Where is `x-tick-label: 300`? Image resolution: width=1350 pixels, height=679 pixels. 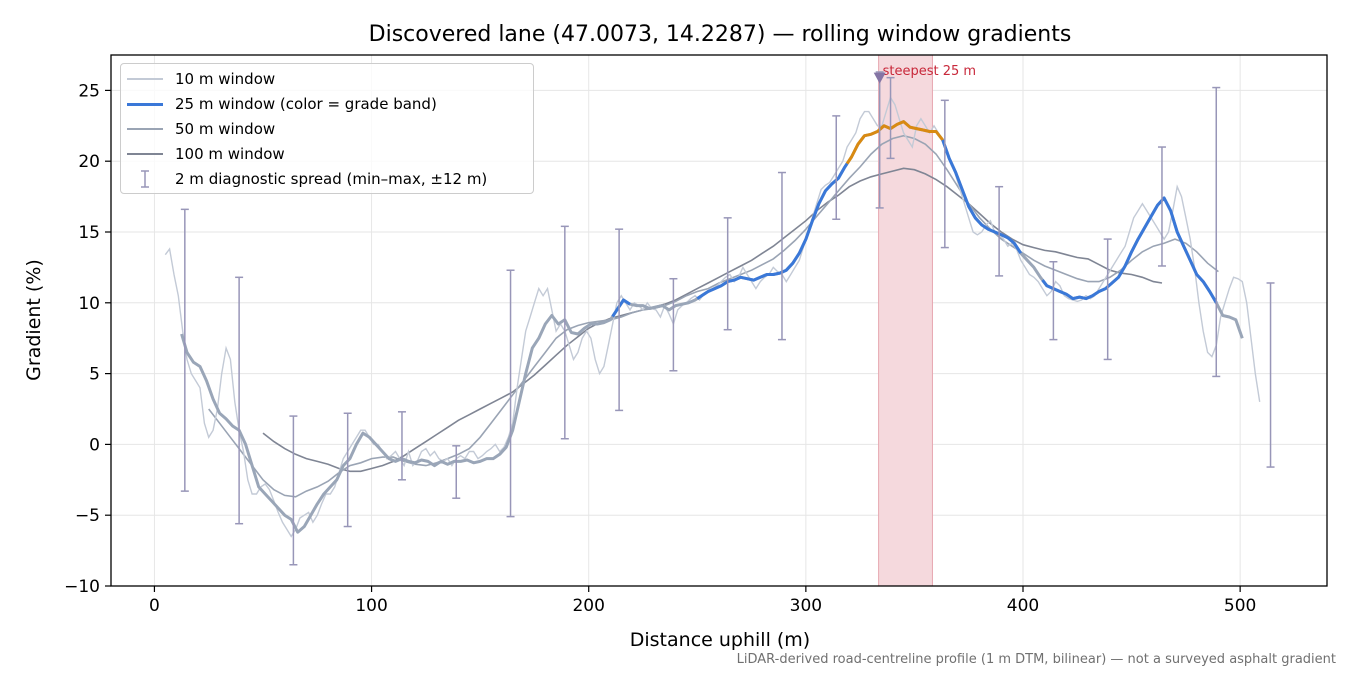 x-tick-label: 300 is located at coordinates (806, 606).